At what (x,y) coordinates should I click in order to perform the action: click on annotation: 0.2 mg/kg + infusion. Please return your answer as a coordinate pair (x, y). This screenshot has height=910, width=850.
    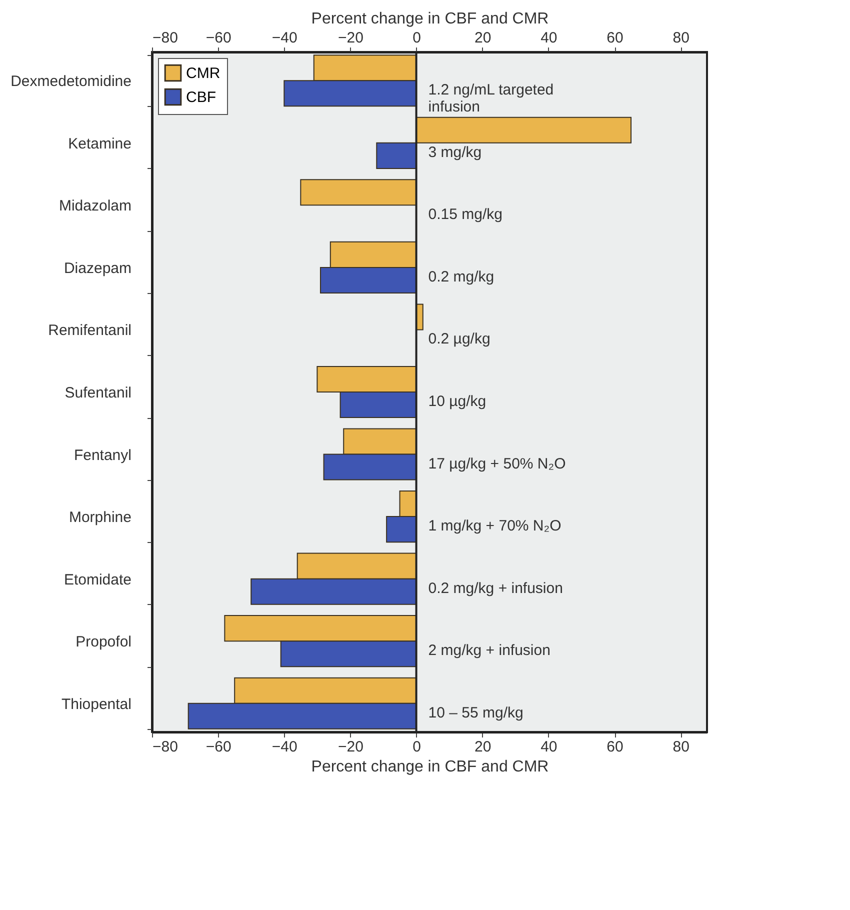
    Looking at the image, I should click on (495, 588).